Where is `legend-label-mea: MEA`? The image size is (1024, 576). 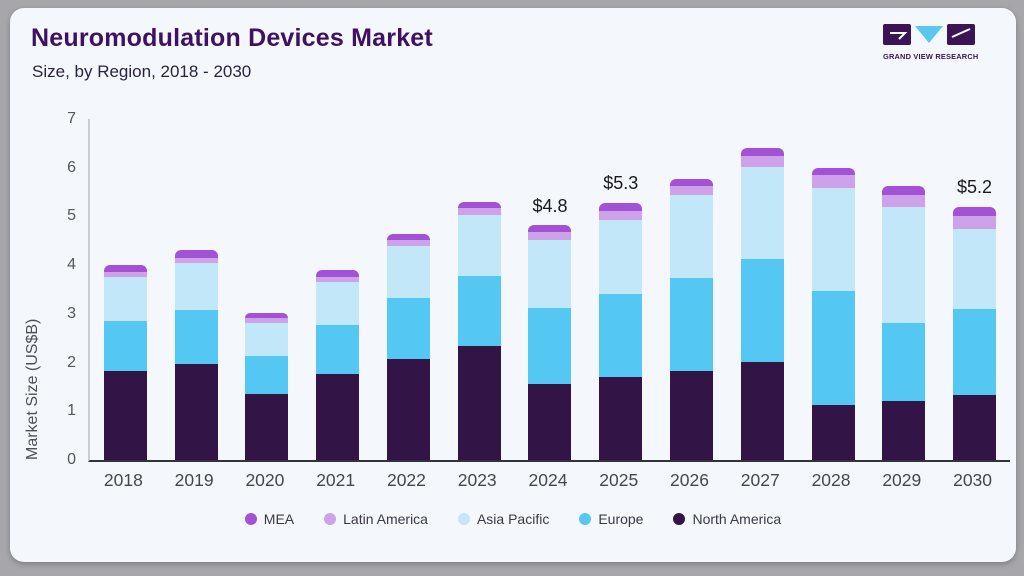
legend-label-mea: MEA is located at coordinates (279, 519).